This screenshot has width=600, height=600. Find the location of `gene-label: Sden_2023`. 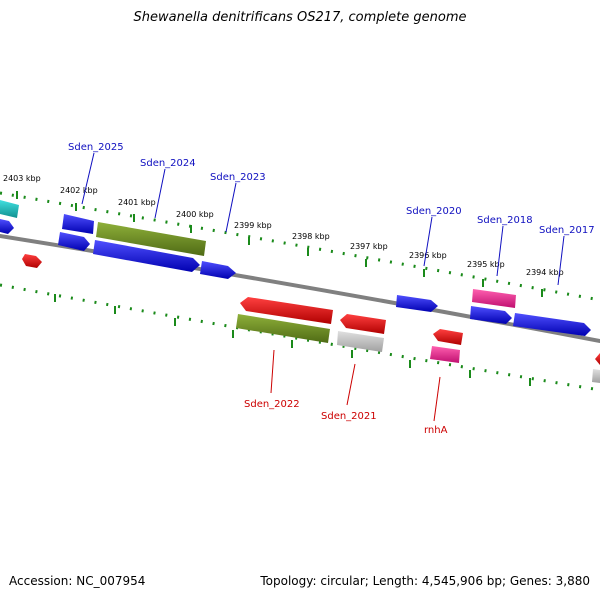

gene-label: Sden_2023 is located at coordinates (238, 177).